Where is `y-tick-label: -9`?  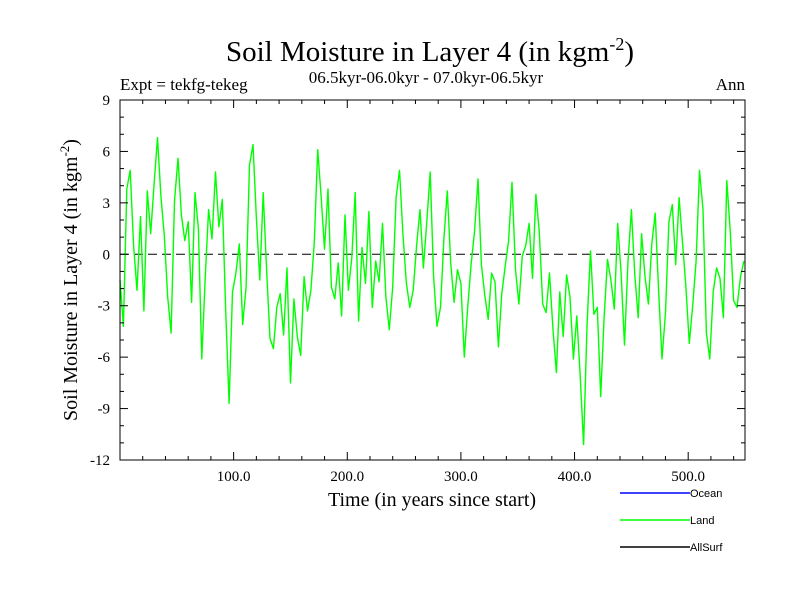
y-tick-label: -9 is located at coordinates (104, 410).